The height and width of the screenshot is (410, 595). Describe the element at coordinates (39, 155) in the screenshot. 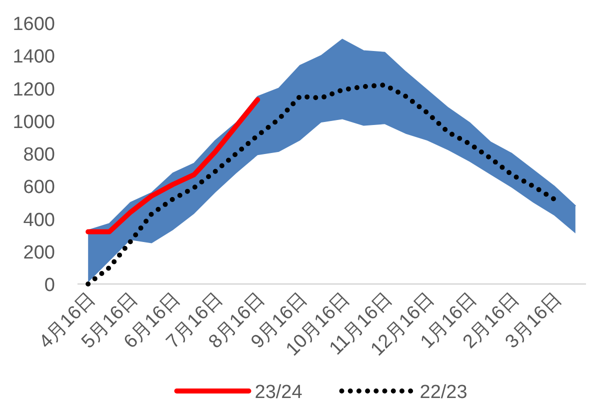

I see `y-tick-label: 800` at that location.